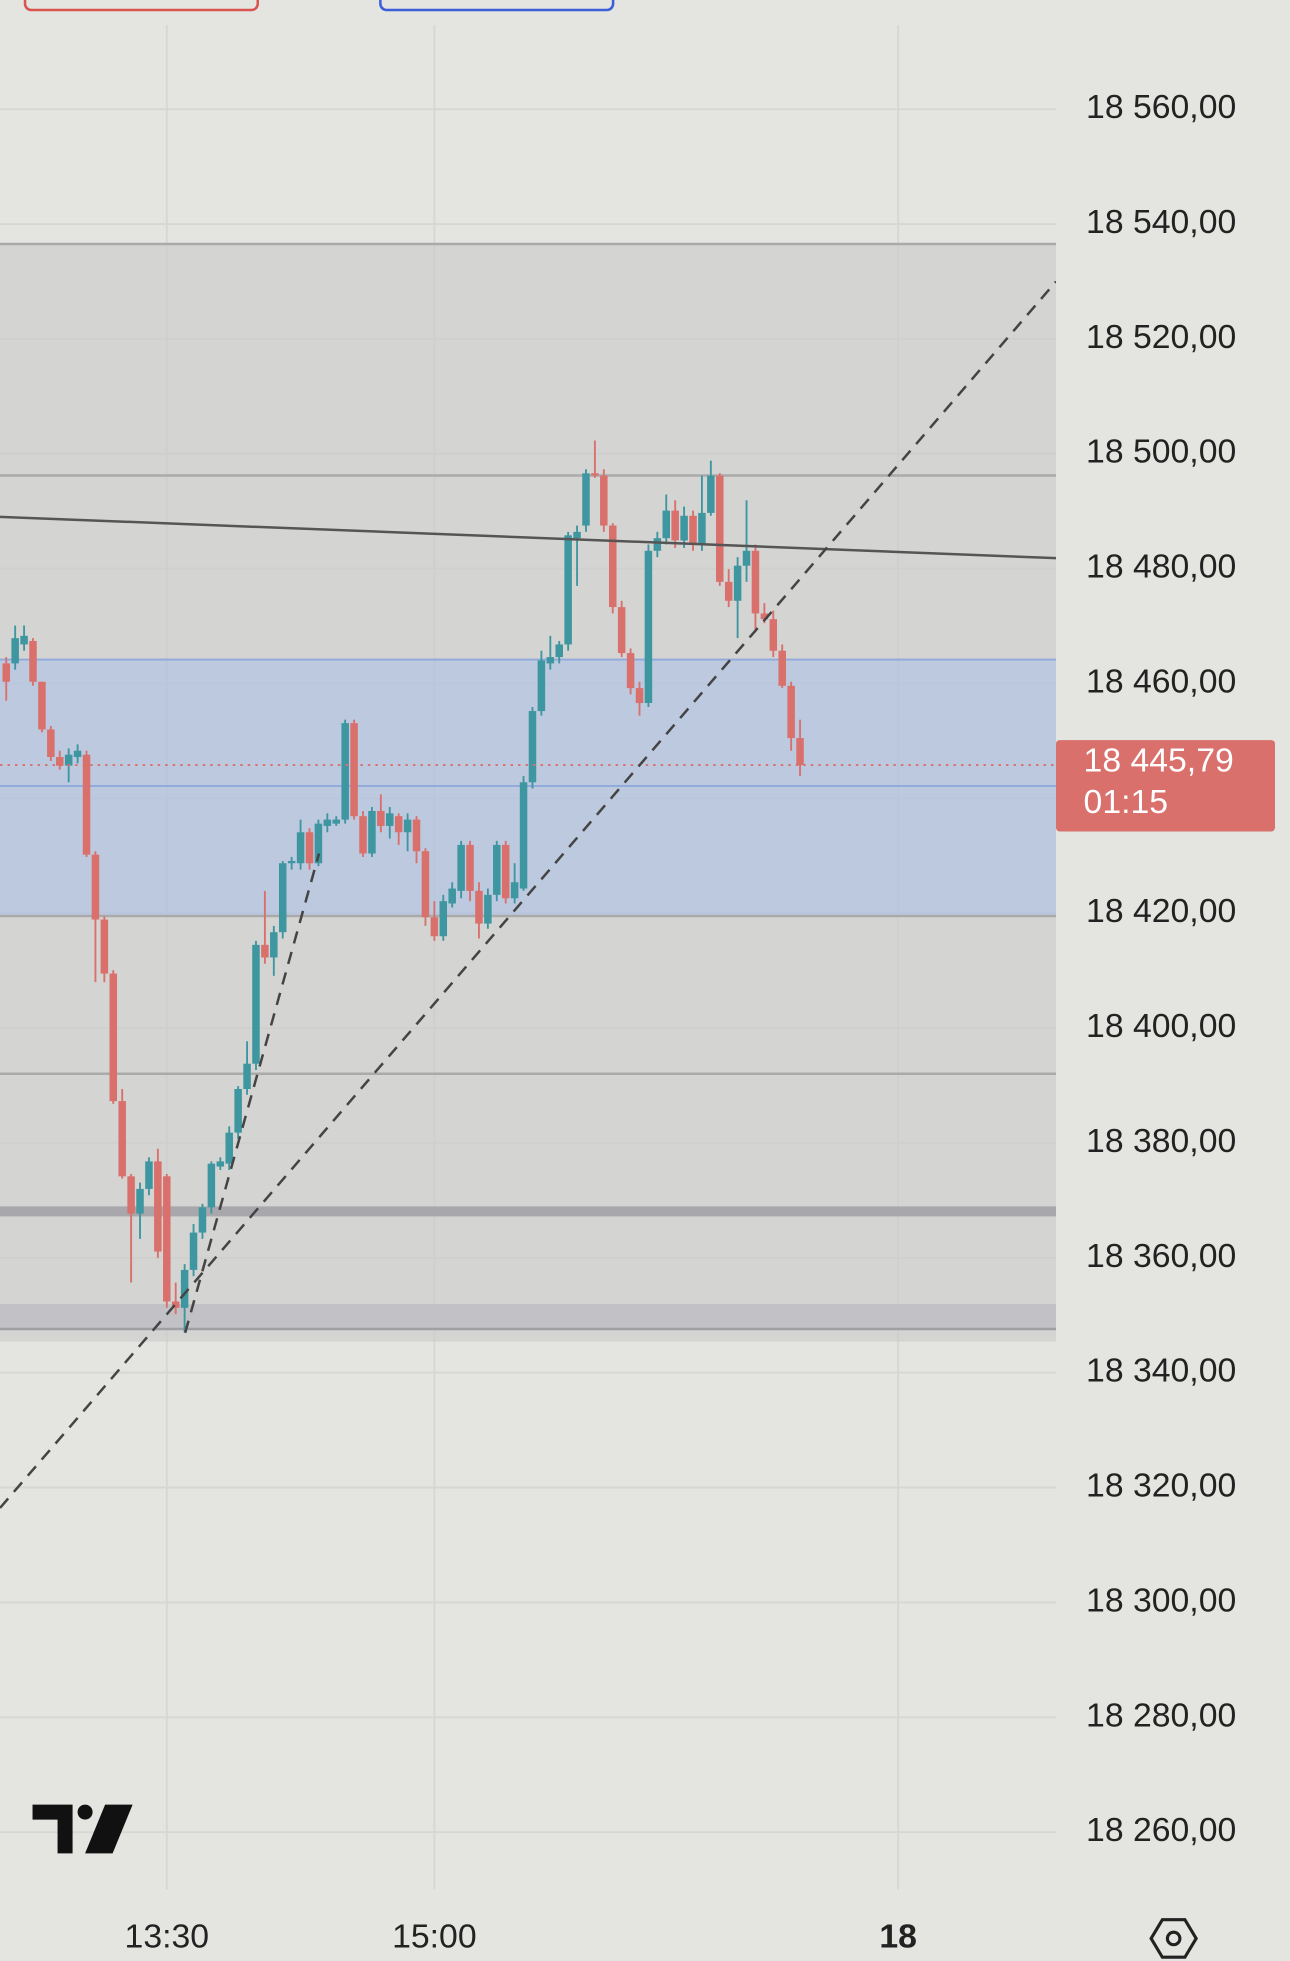 The height and width of the screenshot is (1961, 1290). What do you see at coordinates (1161, 1830) in the screenshot?
I see `y-tick-label: 18 260,00` at bounding box center [1161, 1830].